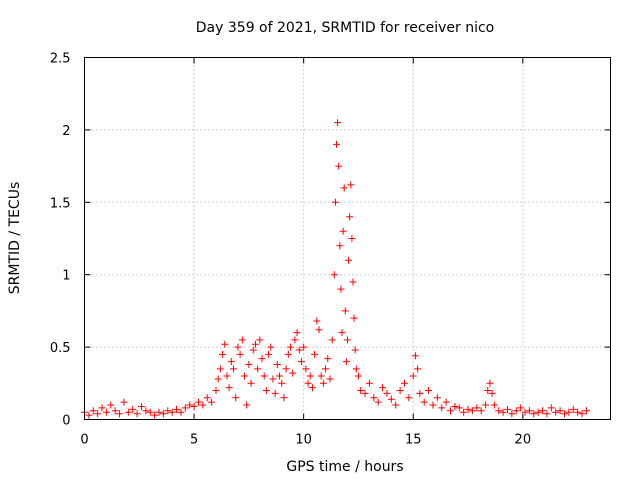  What do you see at coordinates (194, 440) in the screenshot?
I see `x-tick-label: 5` at bounding box center [194, 440].